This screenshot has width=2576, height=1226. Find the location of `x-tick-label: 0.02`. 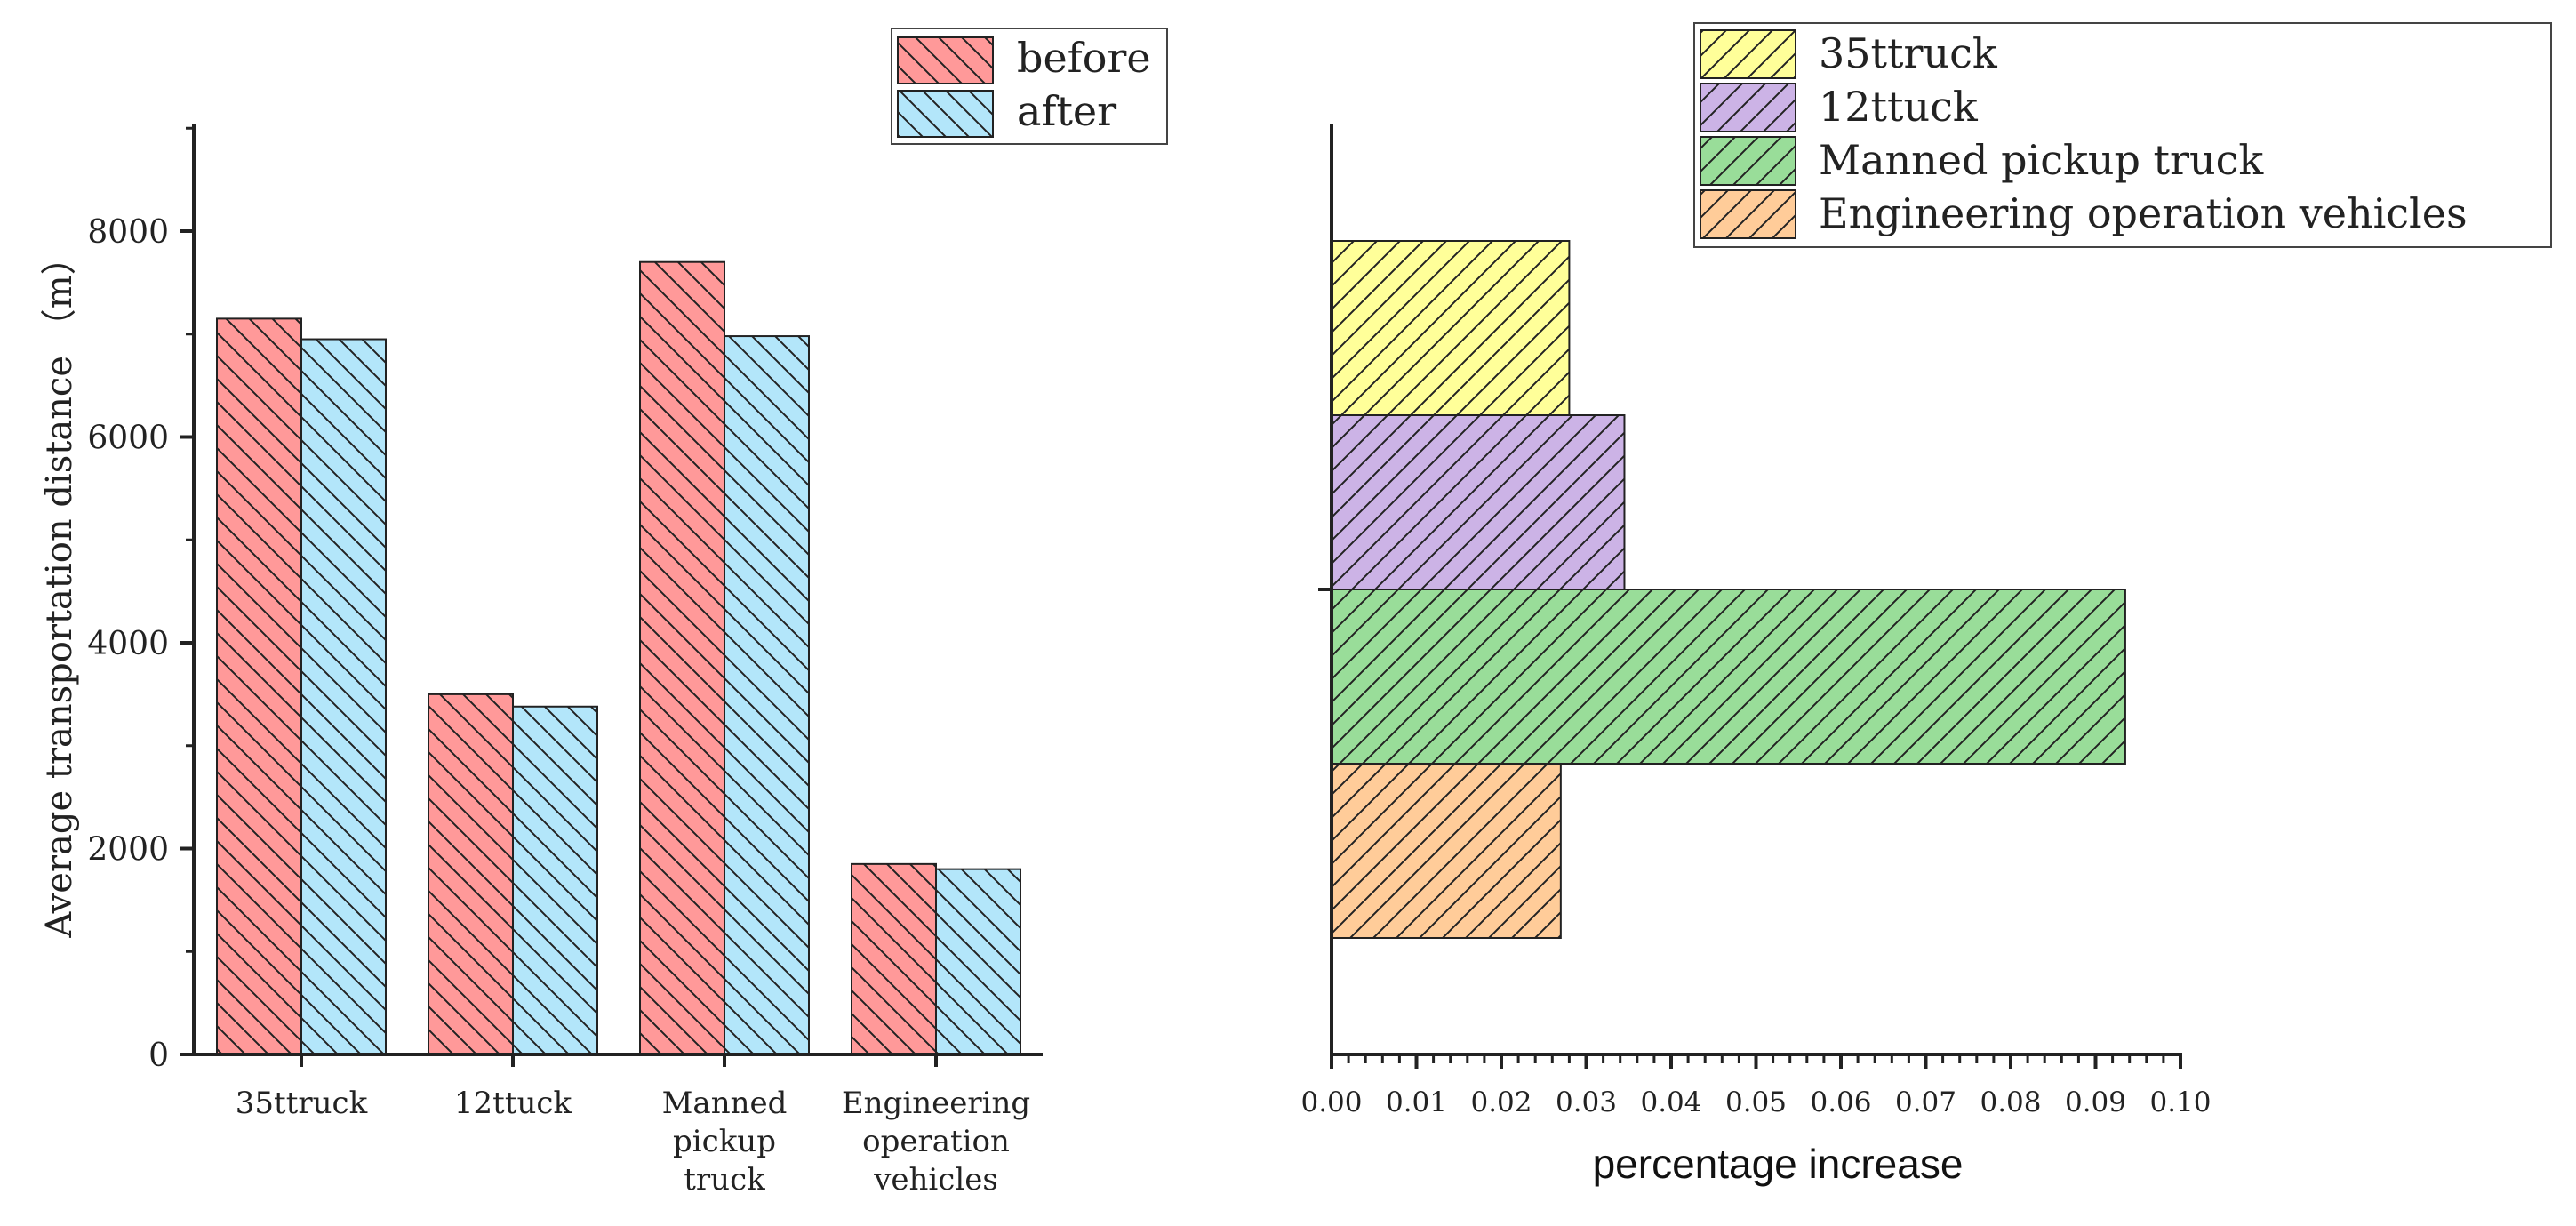

x-tick-label: 0.02 is located at coordinates (1501, 1102).